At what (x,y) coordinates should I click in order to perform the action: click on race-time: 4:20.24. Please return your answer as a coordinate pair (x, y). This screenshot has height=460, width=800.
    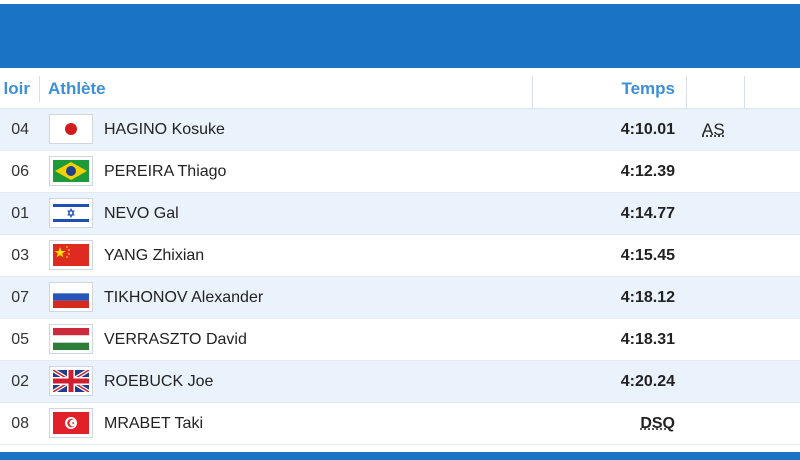
    Looking at the image, I should click on (647, 381).